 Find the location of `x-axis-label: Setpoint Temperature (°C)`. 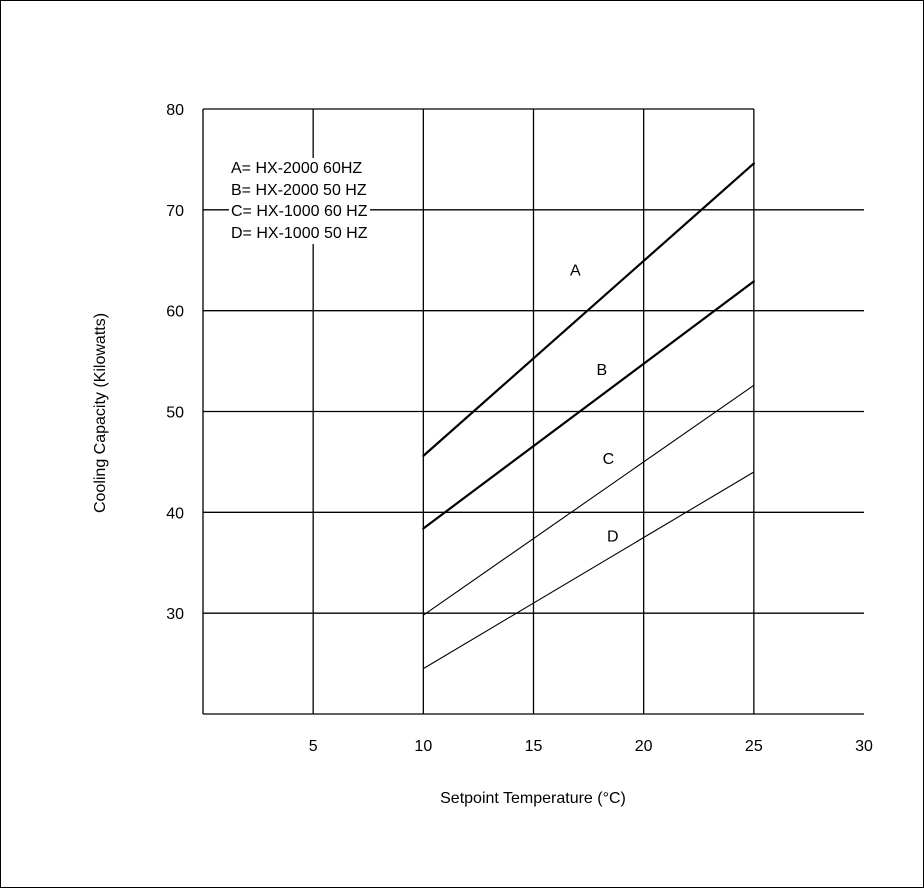

x-axis-label: Setpoint Temperature (°C) is located at coordinates (533, 798).